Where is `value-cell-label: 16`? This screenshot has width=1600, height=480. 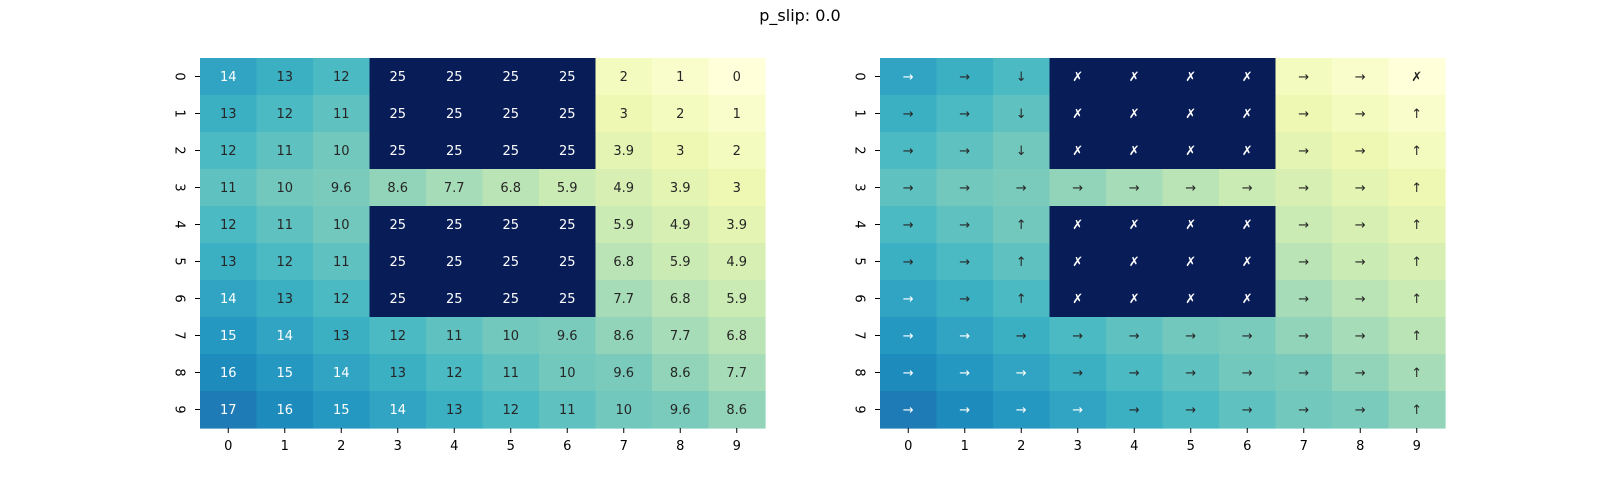
value-cell-label: 16 is located at coordinates (228, 373).